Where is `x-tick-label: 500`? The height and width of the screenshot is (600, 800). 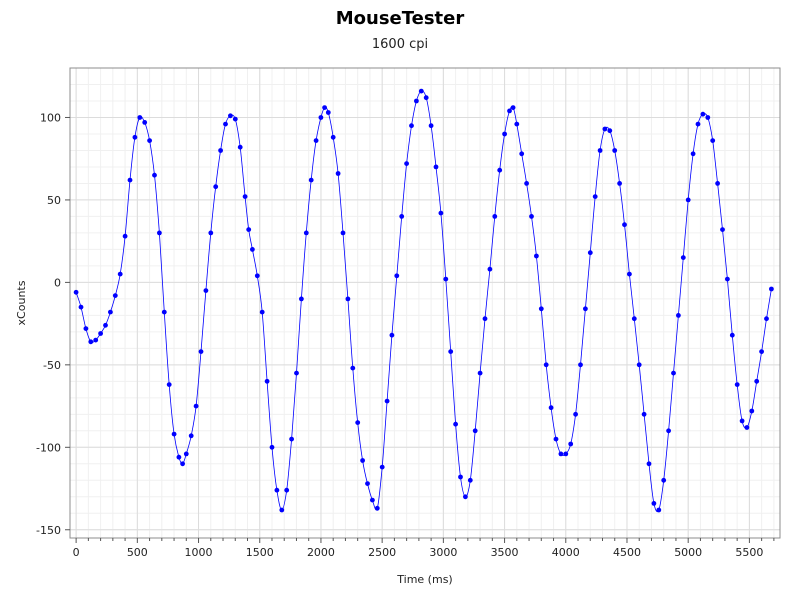 x-tick-label: 500 is located at coordinates (137, 552).